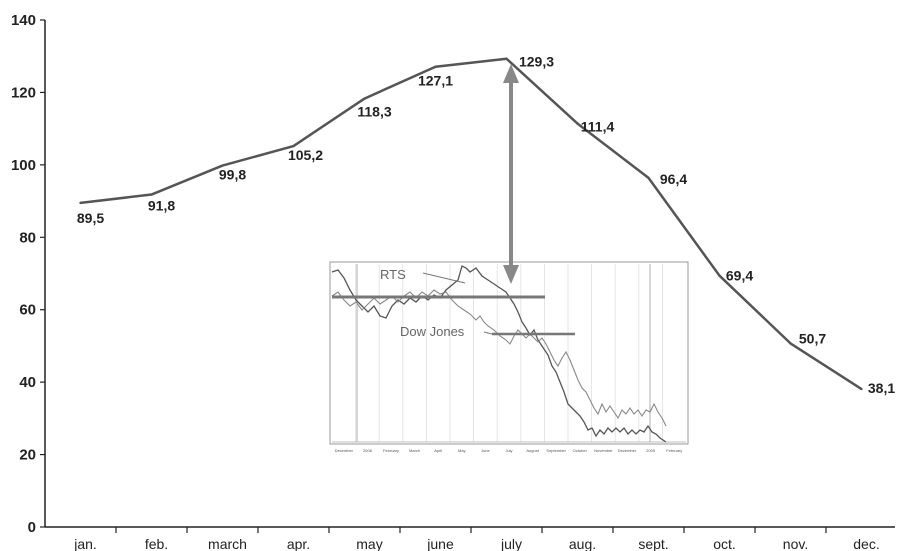  Describe the element at coordinates (739, 276) in the screenshot. I see `data-label: 69,4` at that location.